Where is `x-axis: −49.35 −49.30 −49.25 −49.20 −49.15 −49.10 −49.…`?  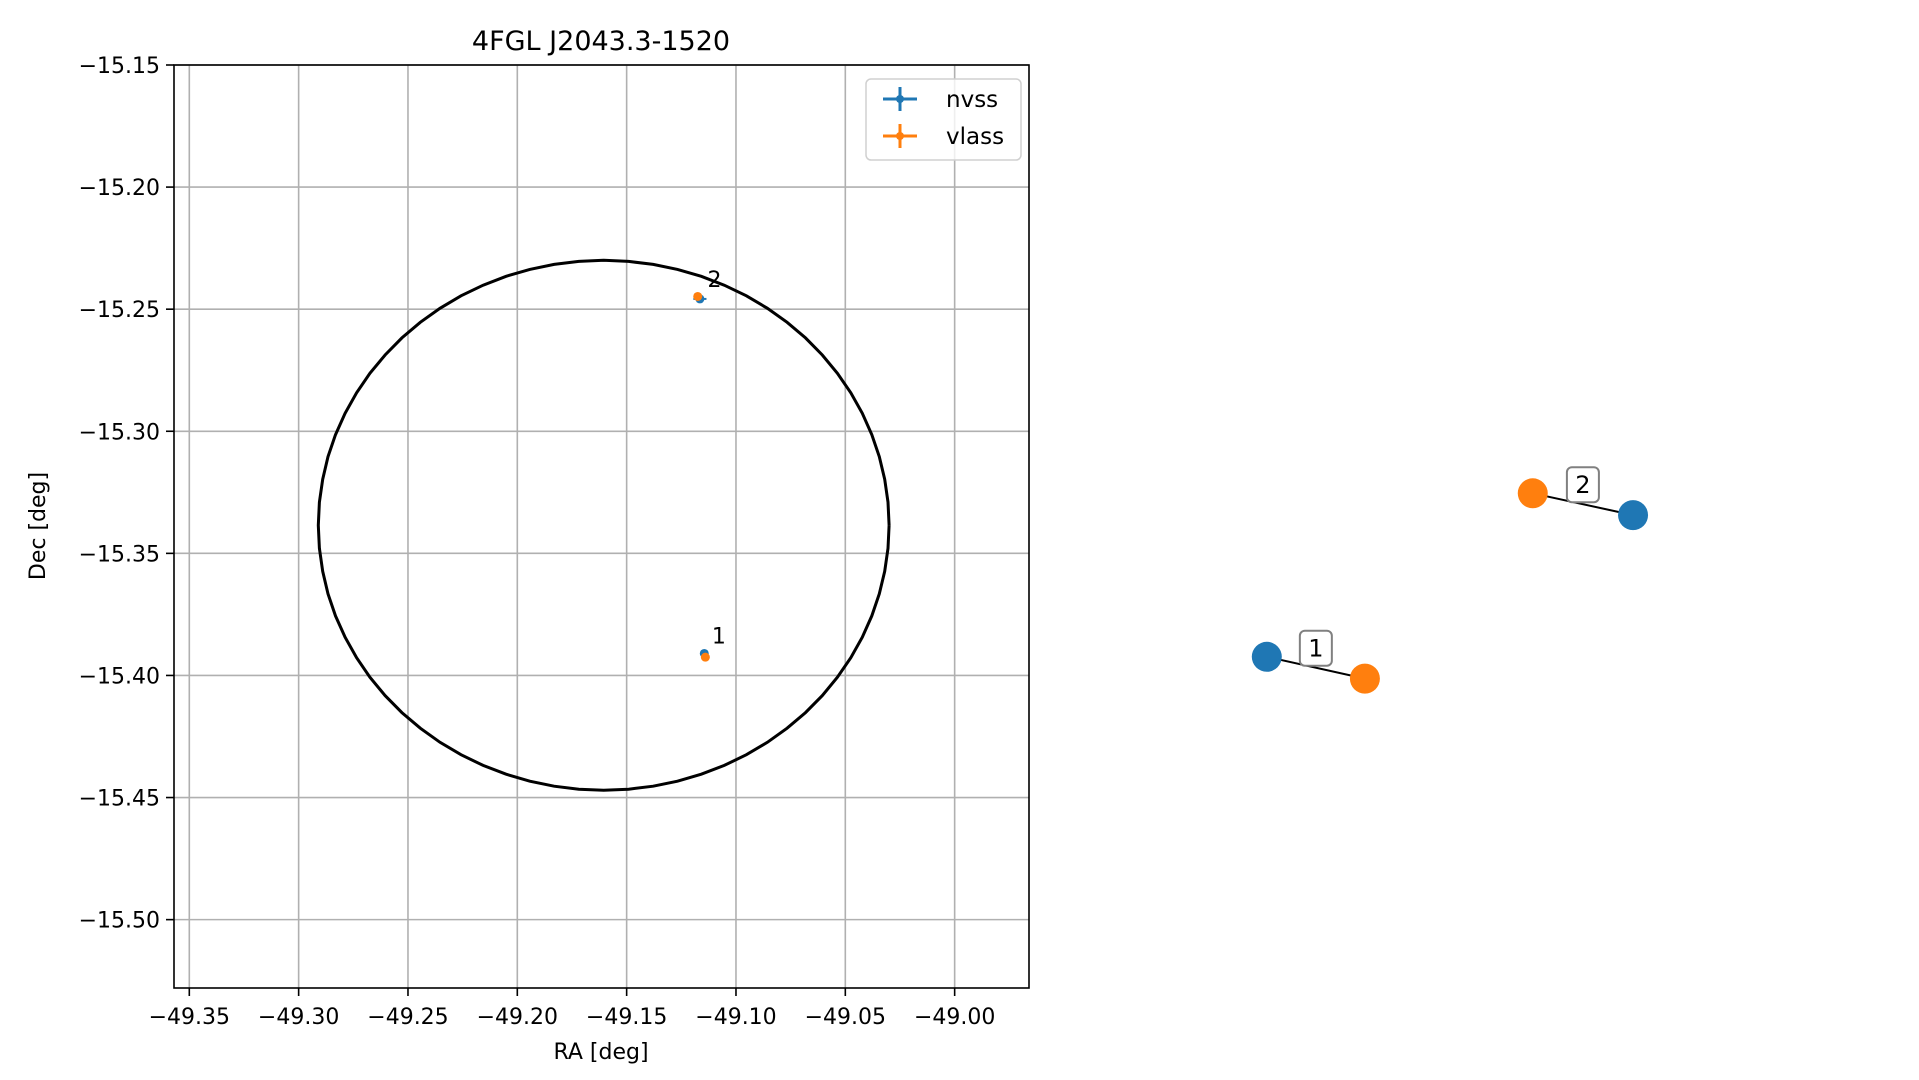
x-axis: −49.35 −49.30 −49.25 −49.20 −49.15 −49.10 −49.… is located at coordinates (572, 1009).